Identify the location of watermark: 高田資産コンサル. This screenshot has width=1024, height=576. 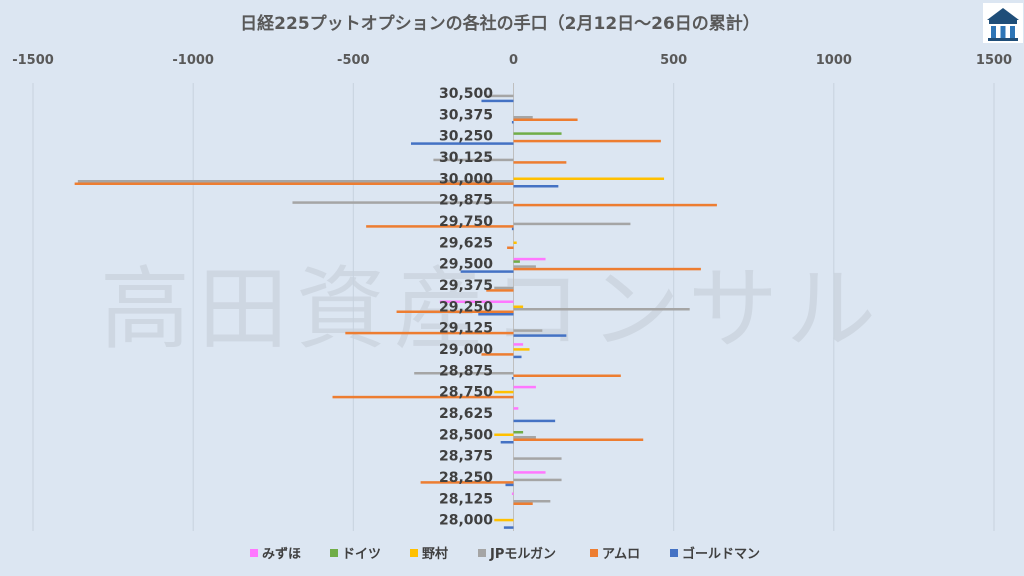
(492, 309).